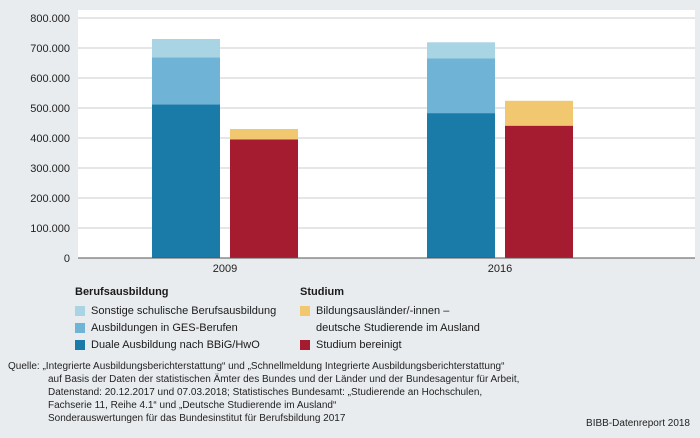 Image resolution: width=700 pixels, height=438 pixels. I want to click on legend-title-studium: Studium, so click(322, 292).